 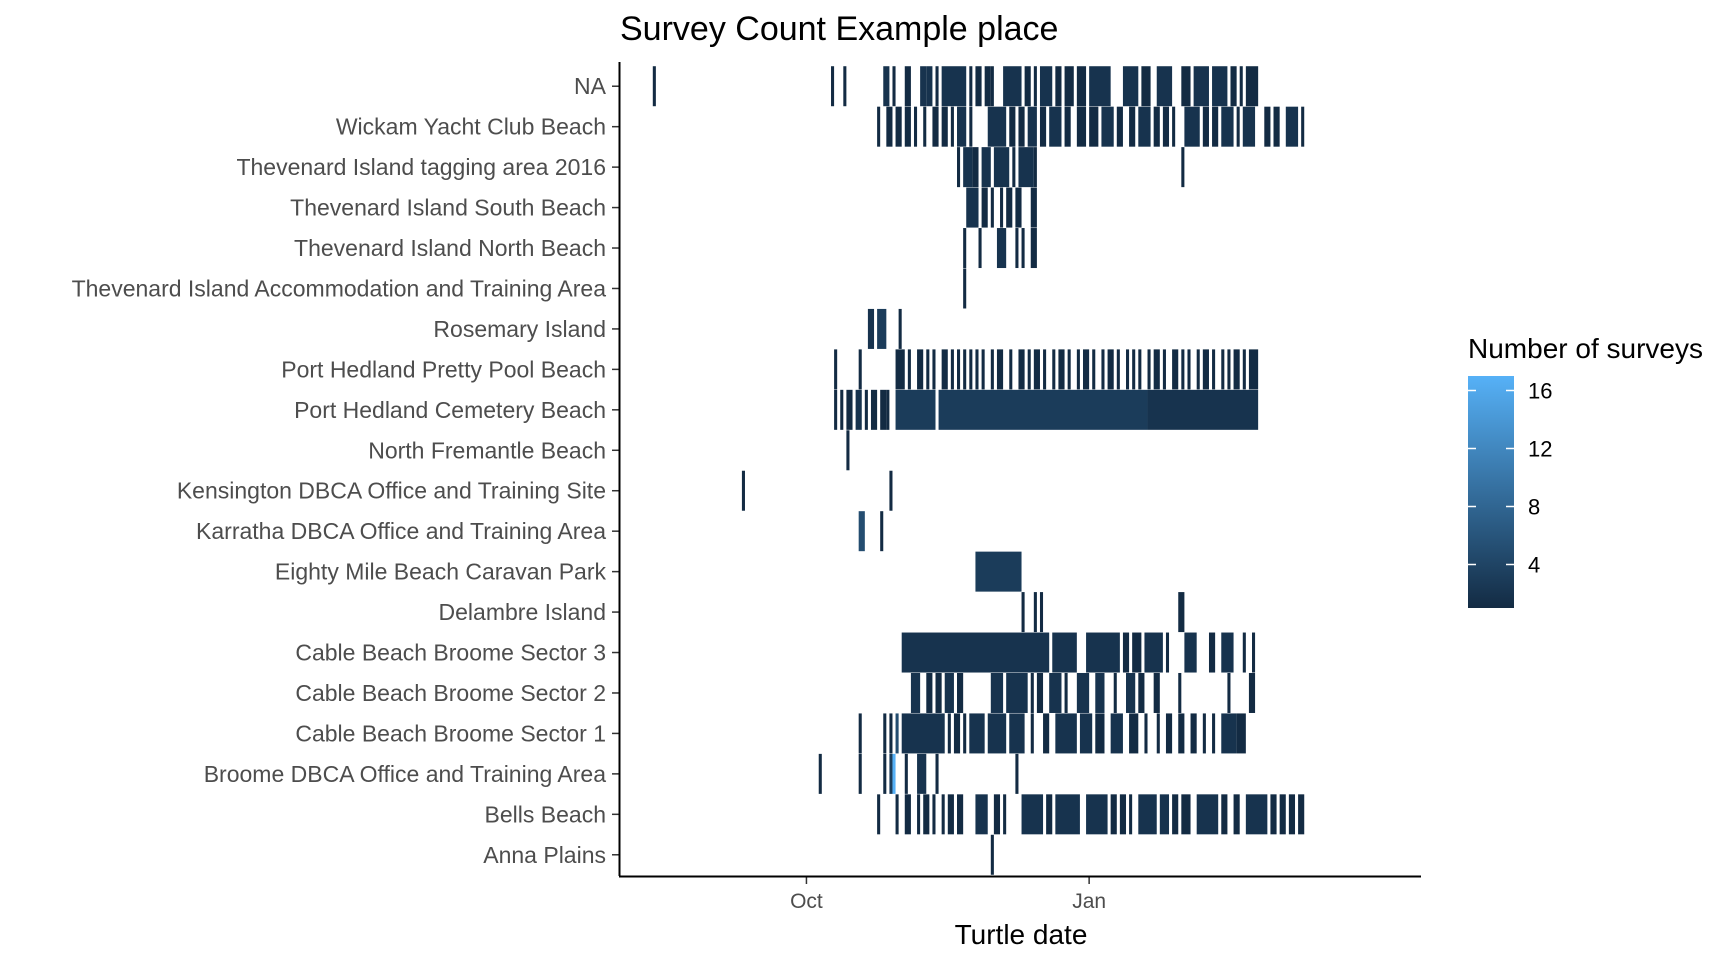 What do you see at coordinates (1540, 449) in the screenshot?
I see `legend-tick-label: 12` at bounding box center [1540, 449].